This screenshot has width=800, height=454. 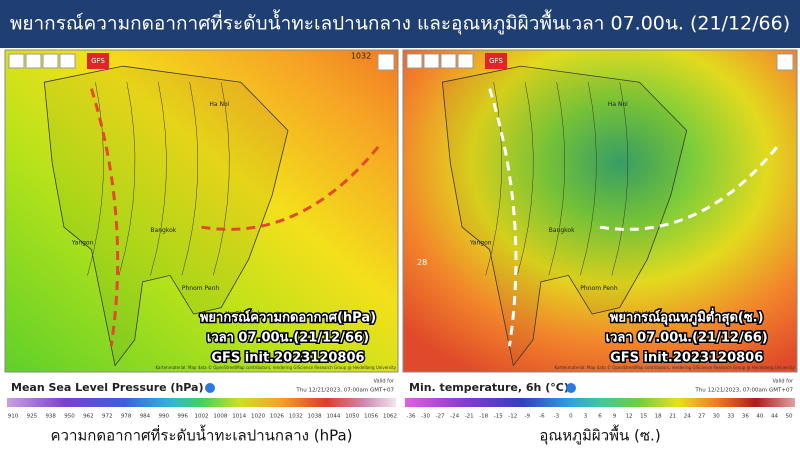 I want to click on color-bar-tick: 33, so click(x=730, y=417).